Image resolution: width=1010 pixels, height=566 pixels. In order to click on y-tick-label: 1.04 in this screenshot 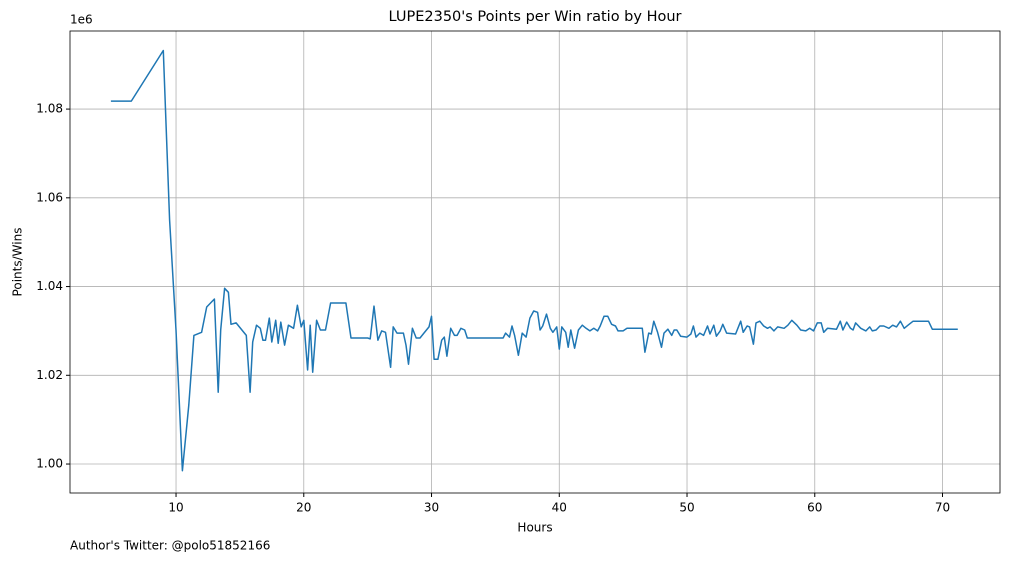, I will do `click(49, 286)`.